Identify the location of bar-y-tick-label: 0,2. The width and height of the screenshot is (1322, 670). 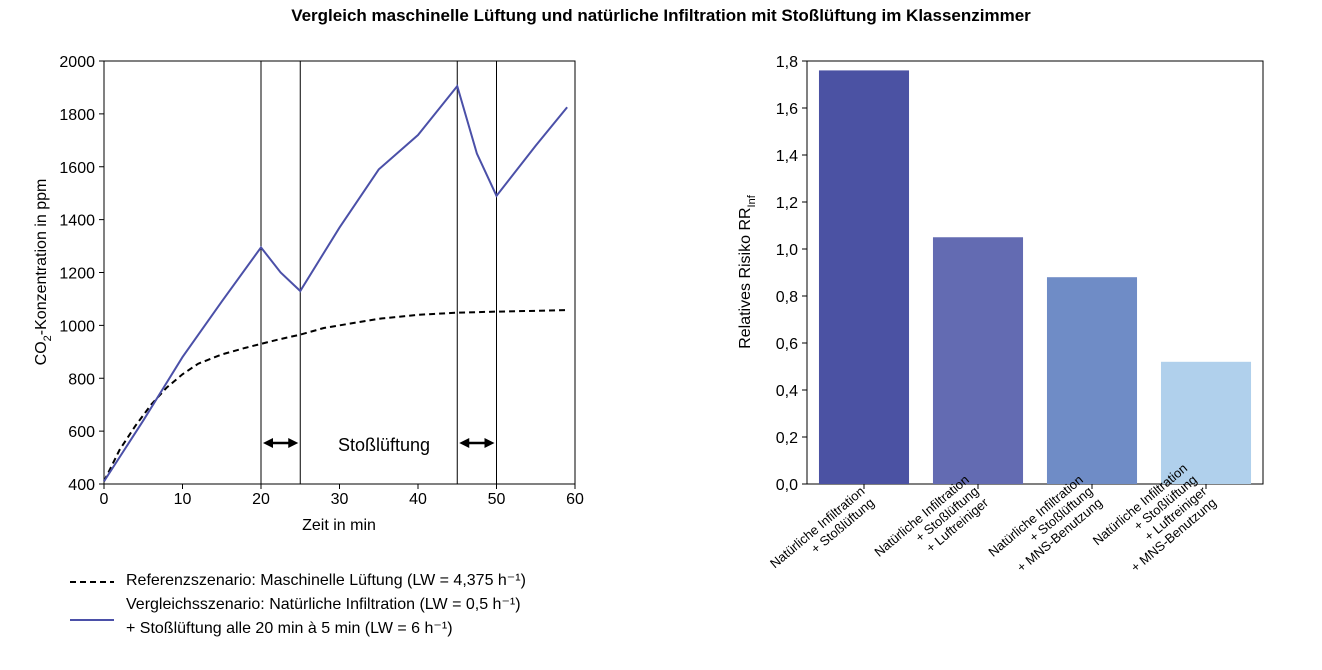
(787, 438).